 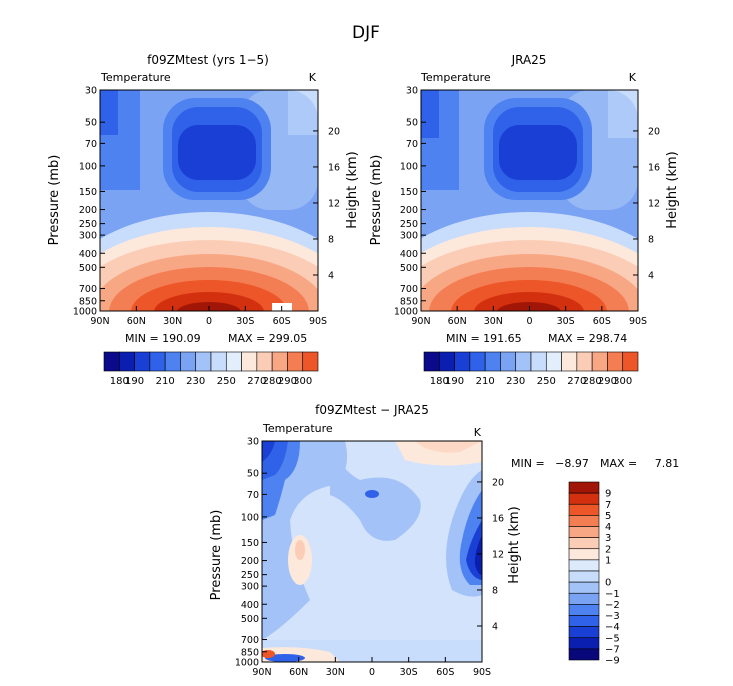 What do you see at coordinates (209, 321) in the screenshot?
I see `panel-model-xtick-label: 0` at bounding box center [209, 321].